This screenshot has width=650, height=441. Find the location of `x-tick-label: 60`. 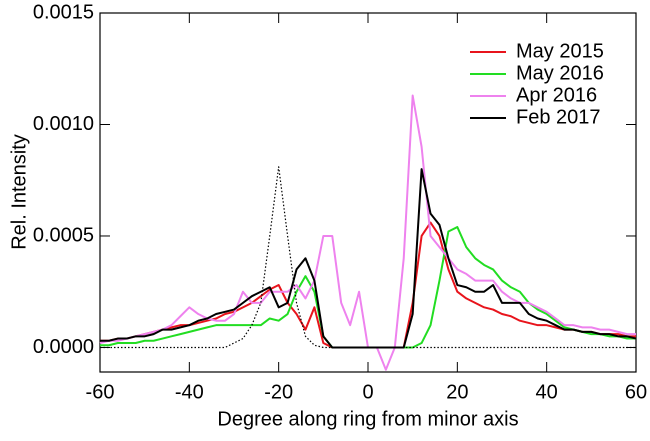

x-tick-label: 60 is located at coordinates (636, 392).